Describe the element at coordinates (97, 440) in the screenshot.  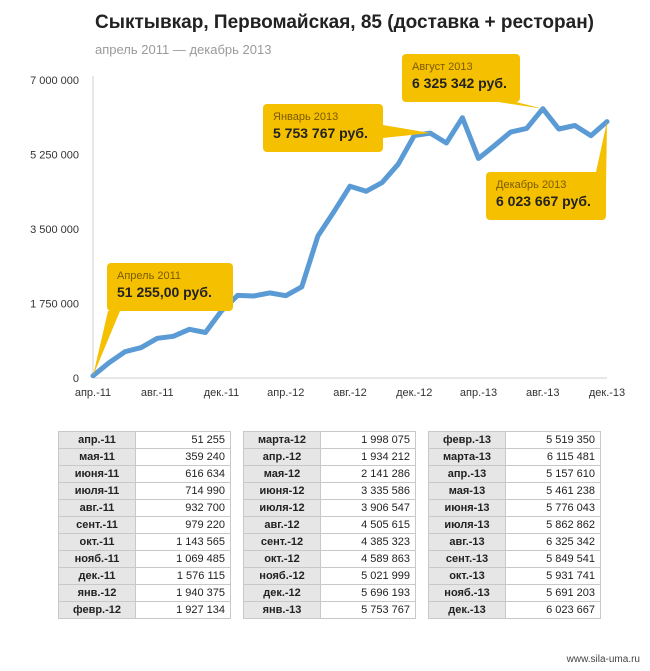
I see `table-month-cell: апр.-11` at that location.